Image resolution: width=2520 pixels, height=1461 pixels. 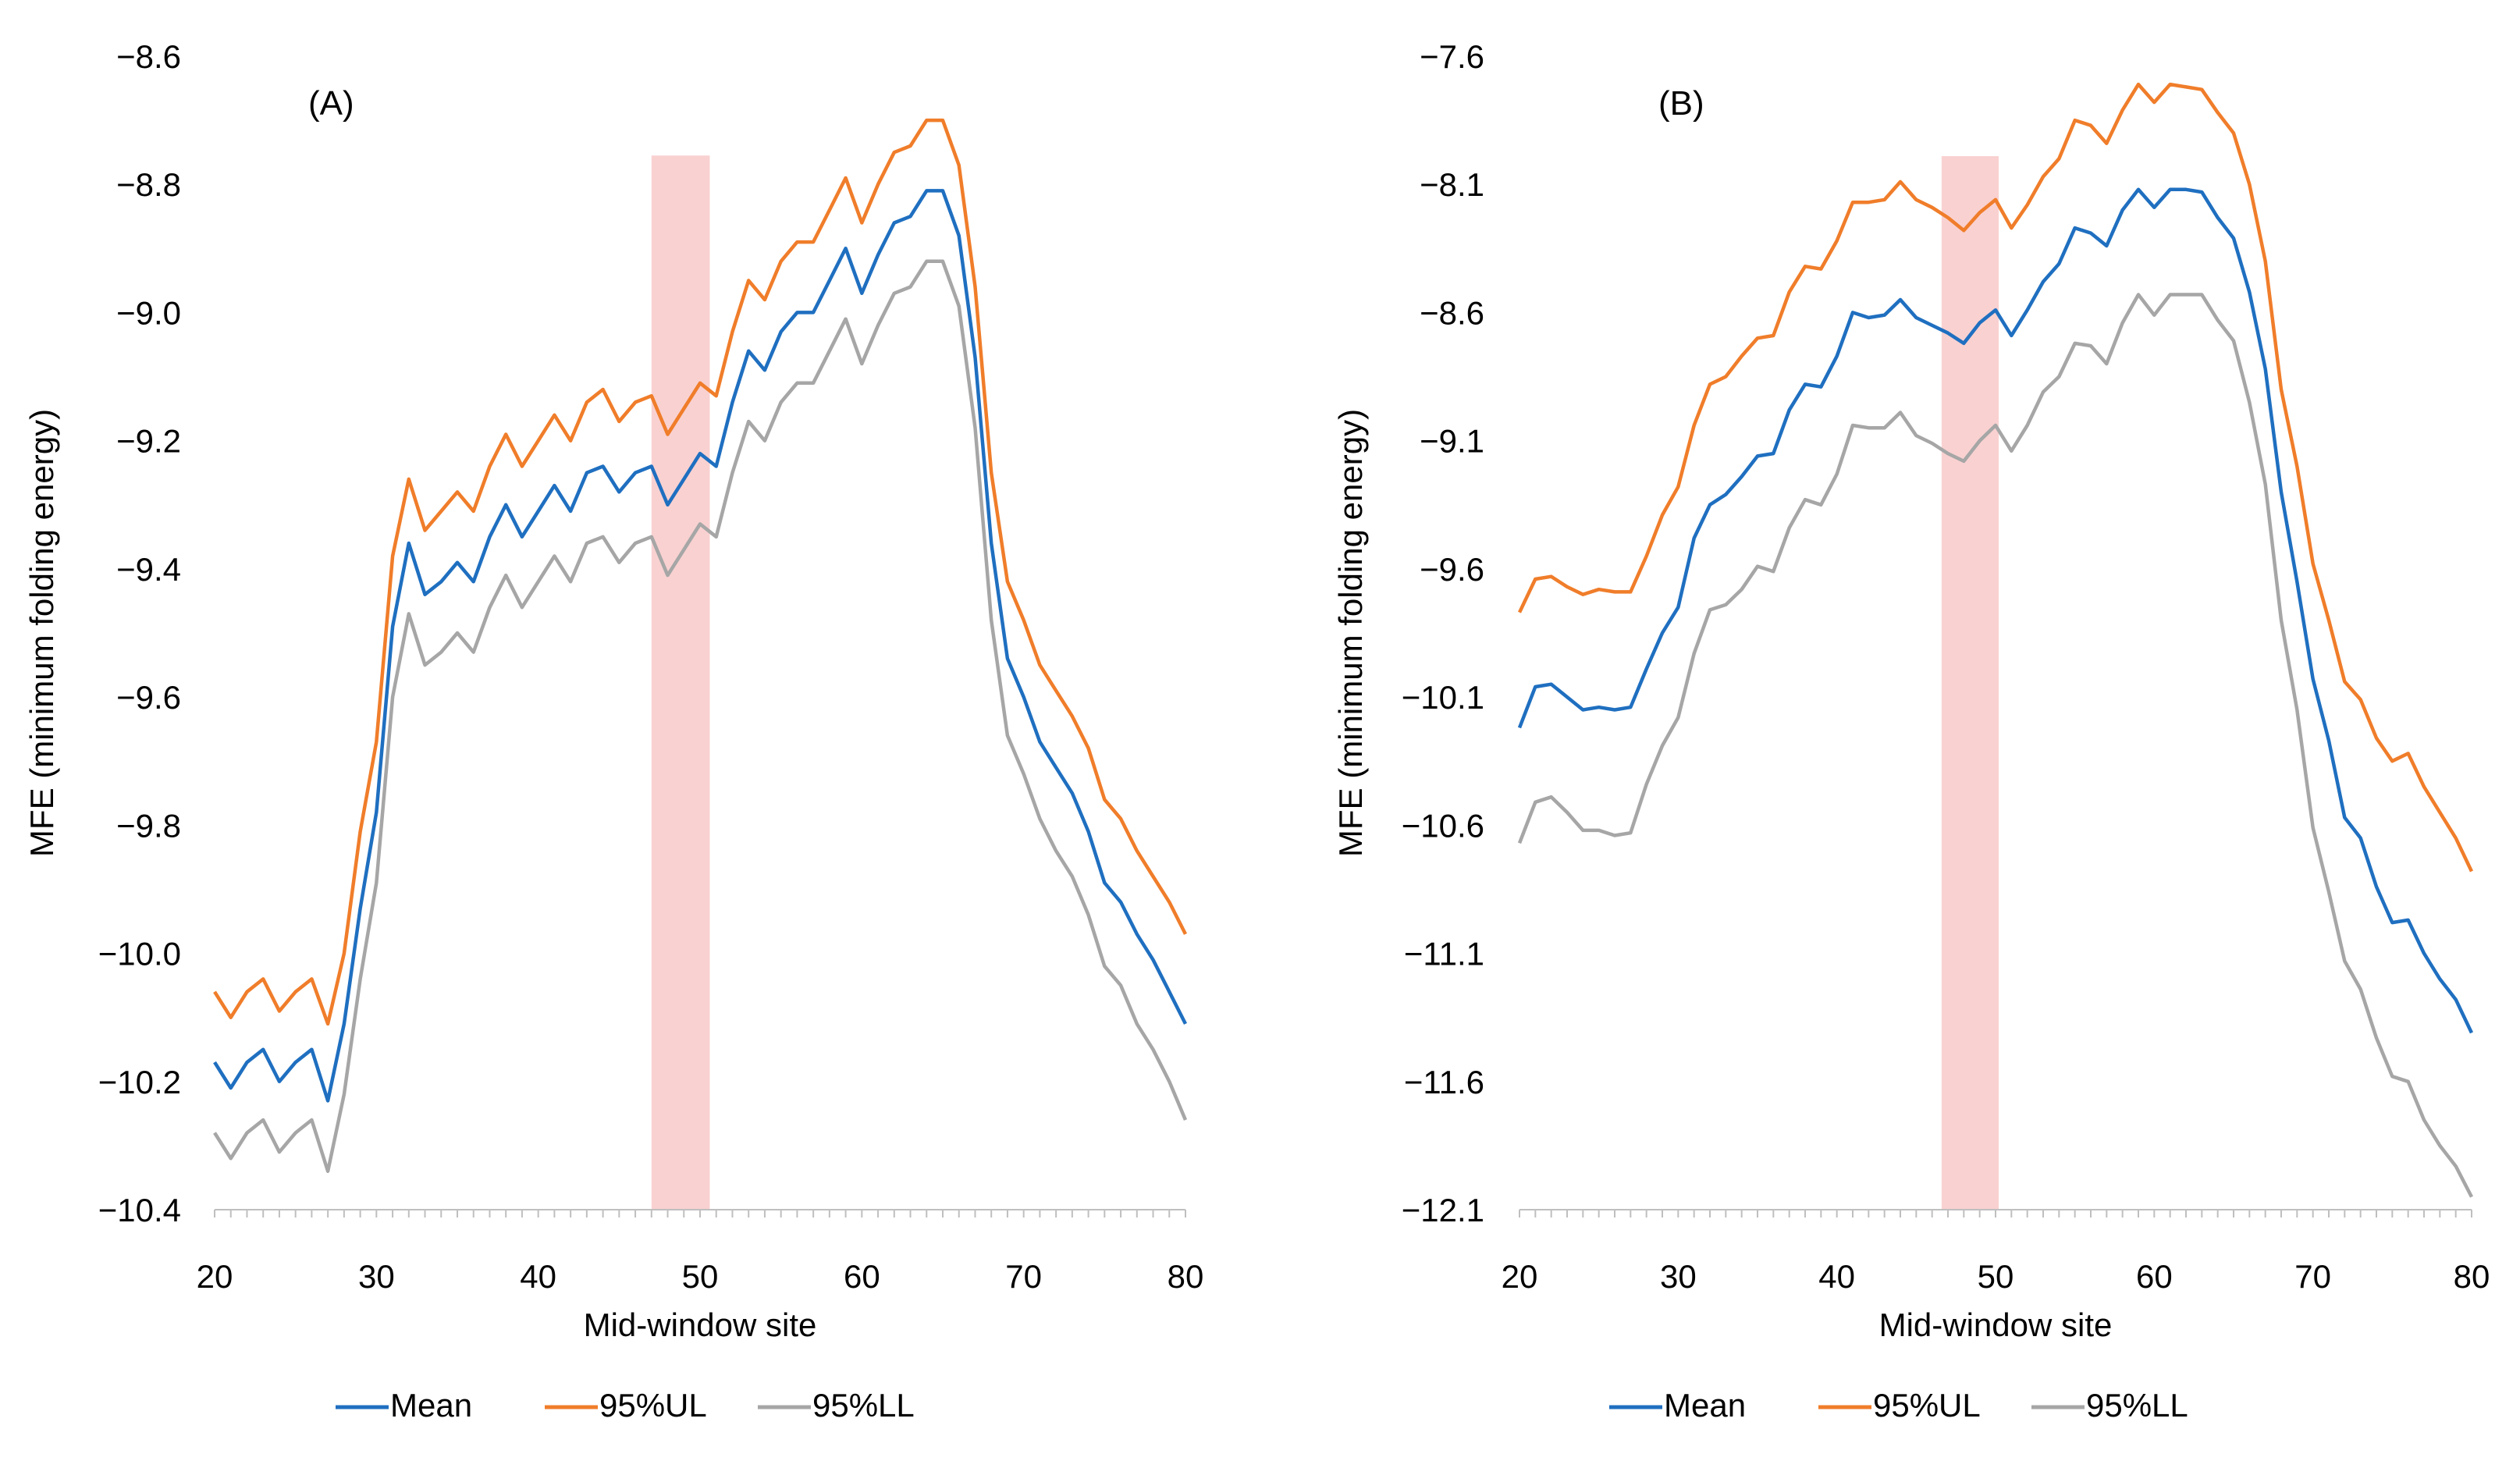 I want to click on y-tick-label: −10.1, so click(x=1443, y=697).